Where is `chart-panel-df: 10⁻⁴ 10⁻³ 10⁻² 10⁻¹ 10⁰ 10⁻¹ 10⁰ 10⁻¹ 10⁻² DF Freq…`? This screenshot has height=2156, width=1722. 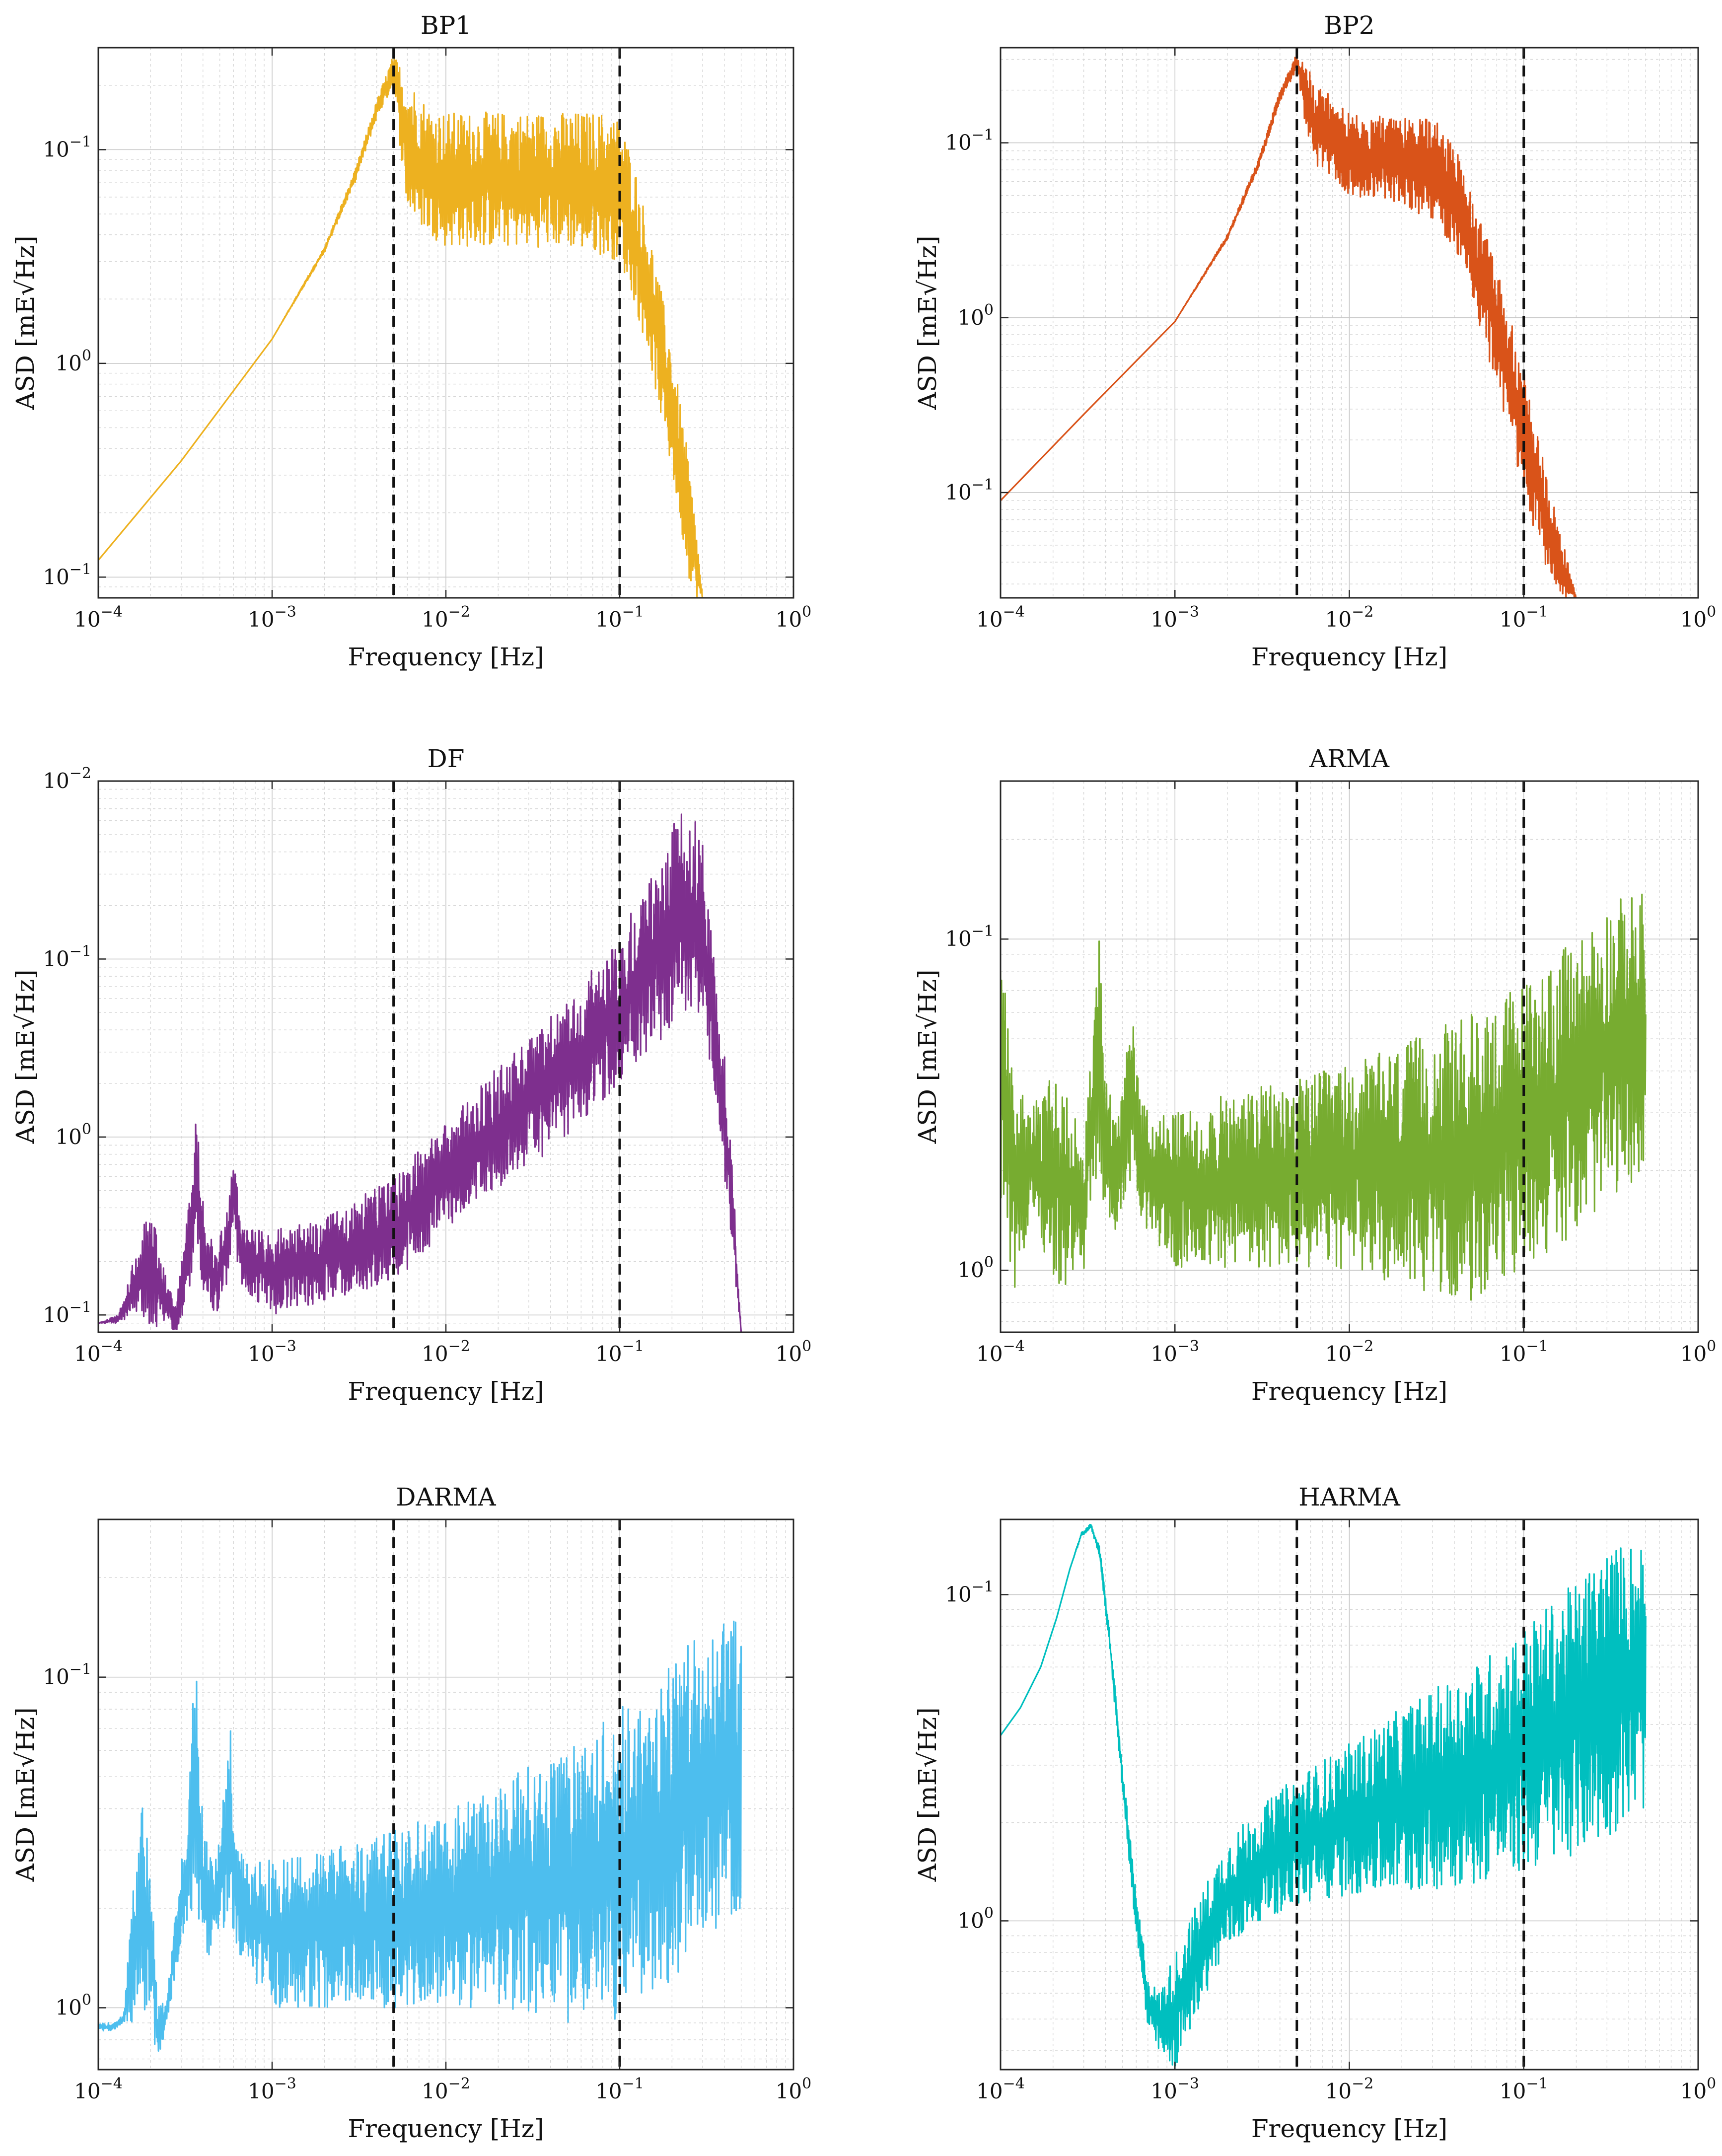 chart-panel-df: 10⁻⁴ 10⁻³ 10⁻² 10⁻¹ 10⁰ 10⁻¹ 10⁰ 10⁻¹ 10⁻² DF Freq… is located at coordinates (411, 1075).